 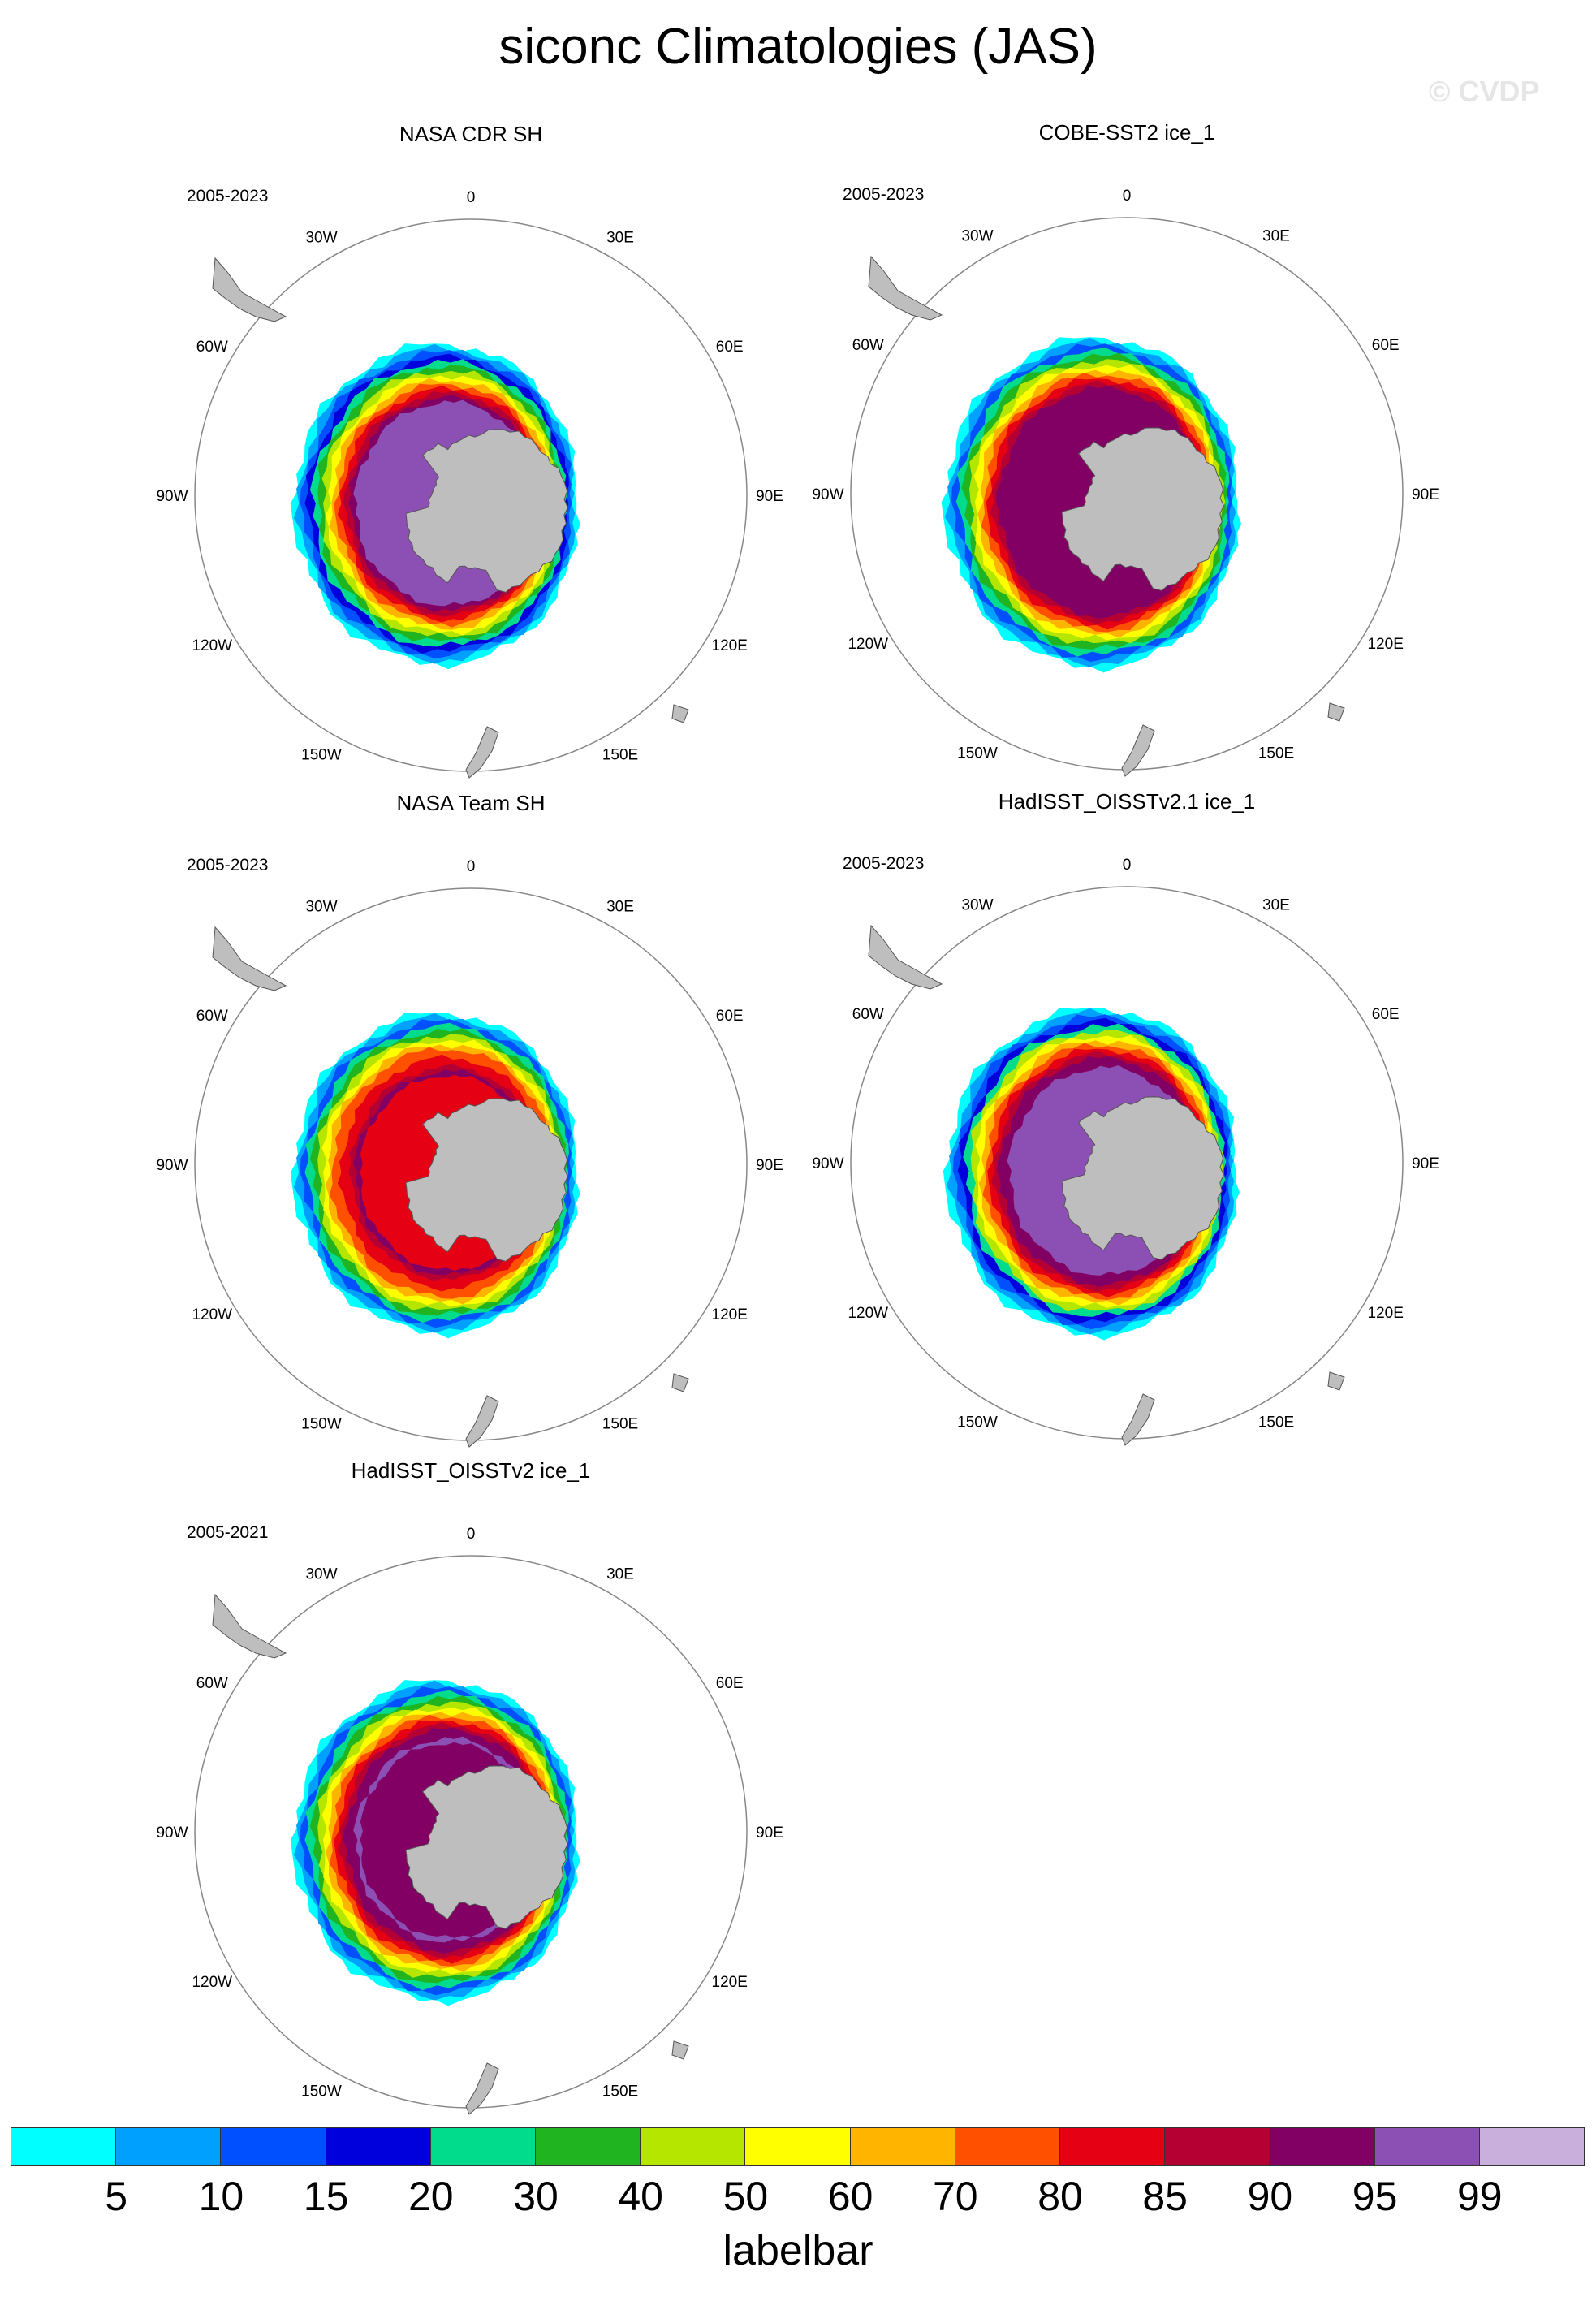 I want to click on labelbar, so click(x=798, y=2146).